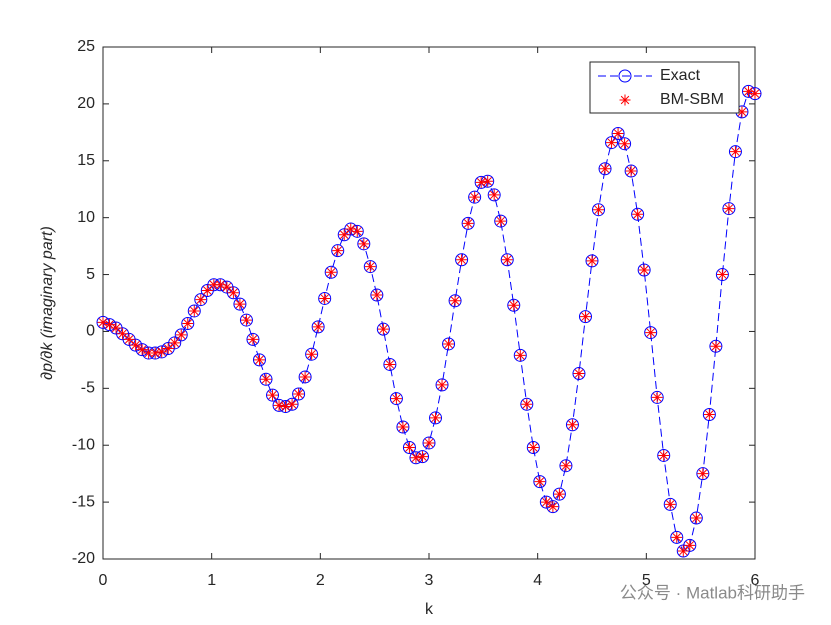  I want to click on x-tick-label: 5, so click(646, 580).